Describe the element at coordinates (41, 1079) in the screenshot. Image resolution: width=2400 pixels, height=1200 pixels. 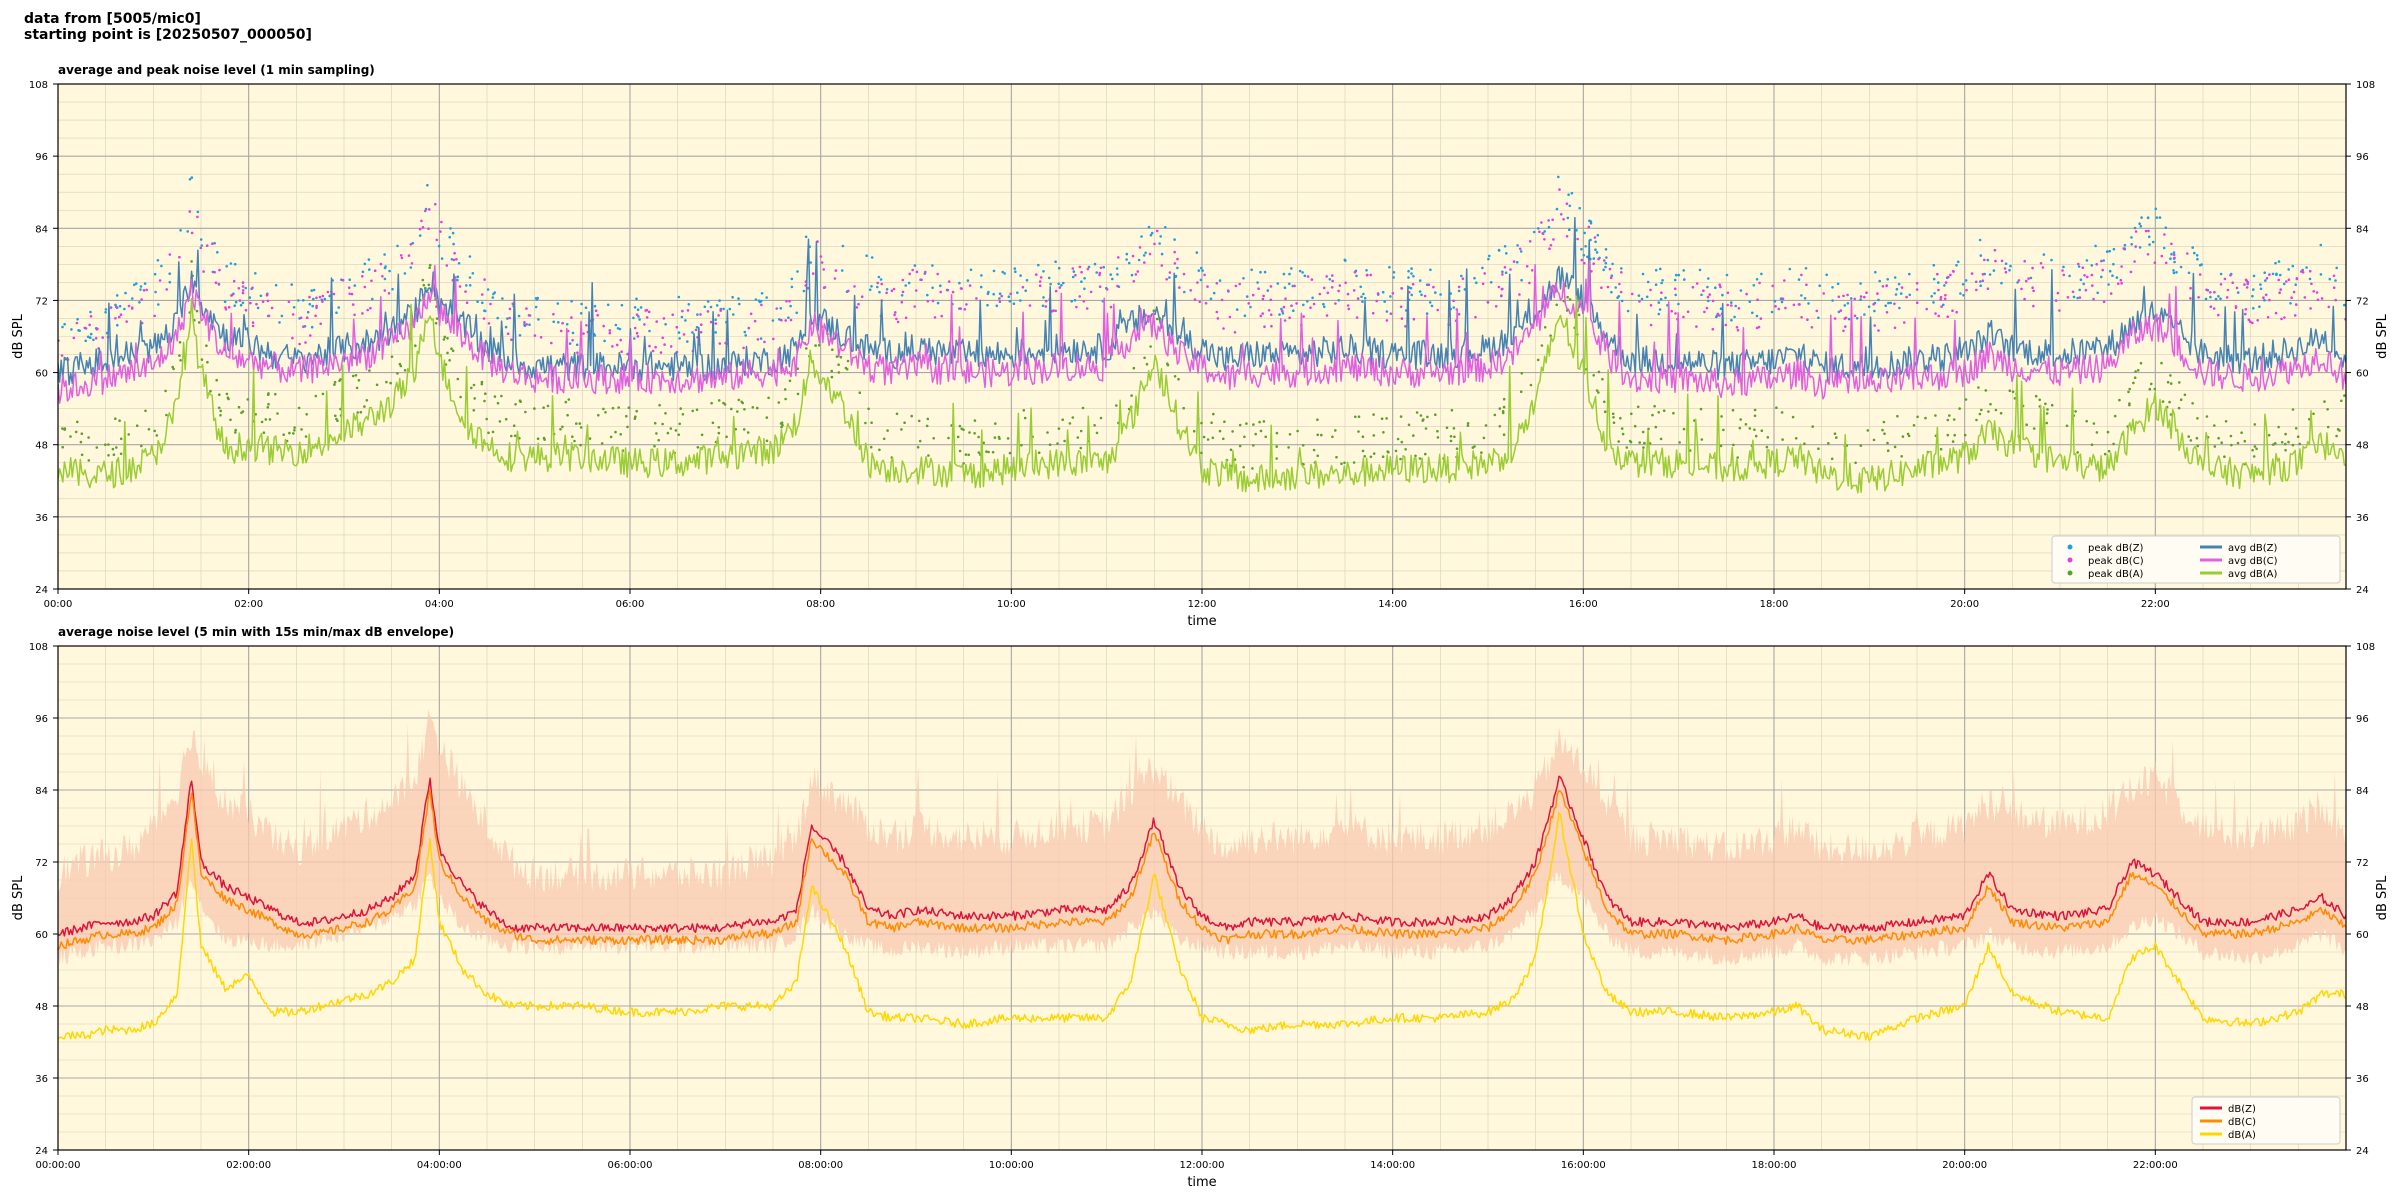
I see `y-tick-label-left: 36` at that location.